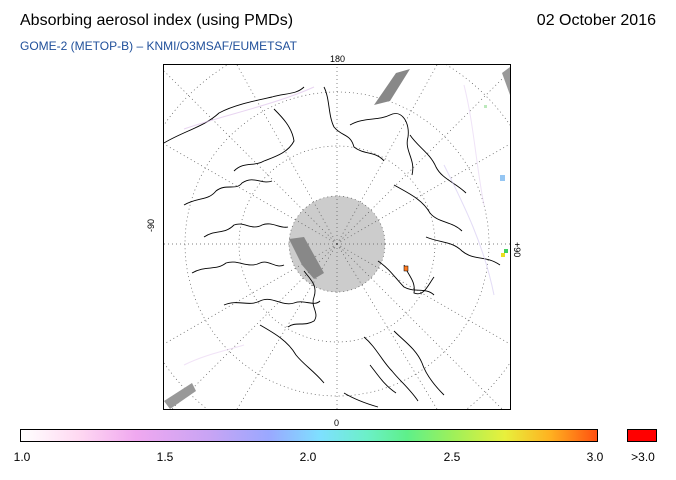 The width and height of the screenshot is (676, 480). I want to click on map-date: 02 October 2016, so click(596, 20).